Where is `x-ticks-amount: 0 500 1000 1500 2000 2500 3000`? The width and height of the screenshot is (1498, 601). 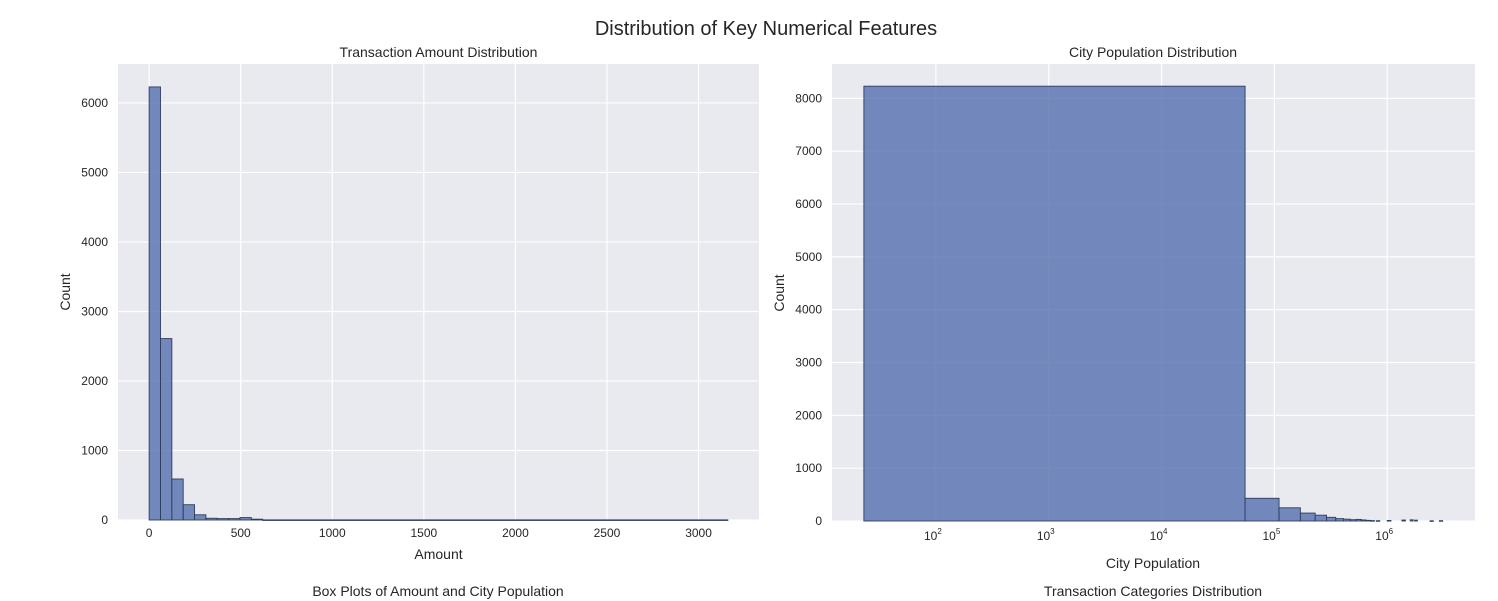
x-ticks-amount: 0 500 1000 1500 2000 2500 3000 is located at coordinates (429, 533).